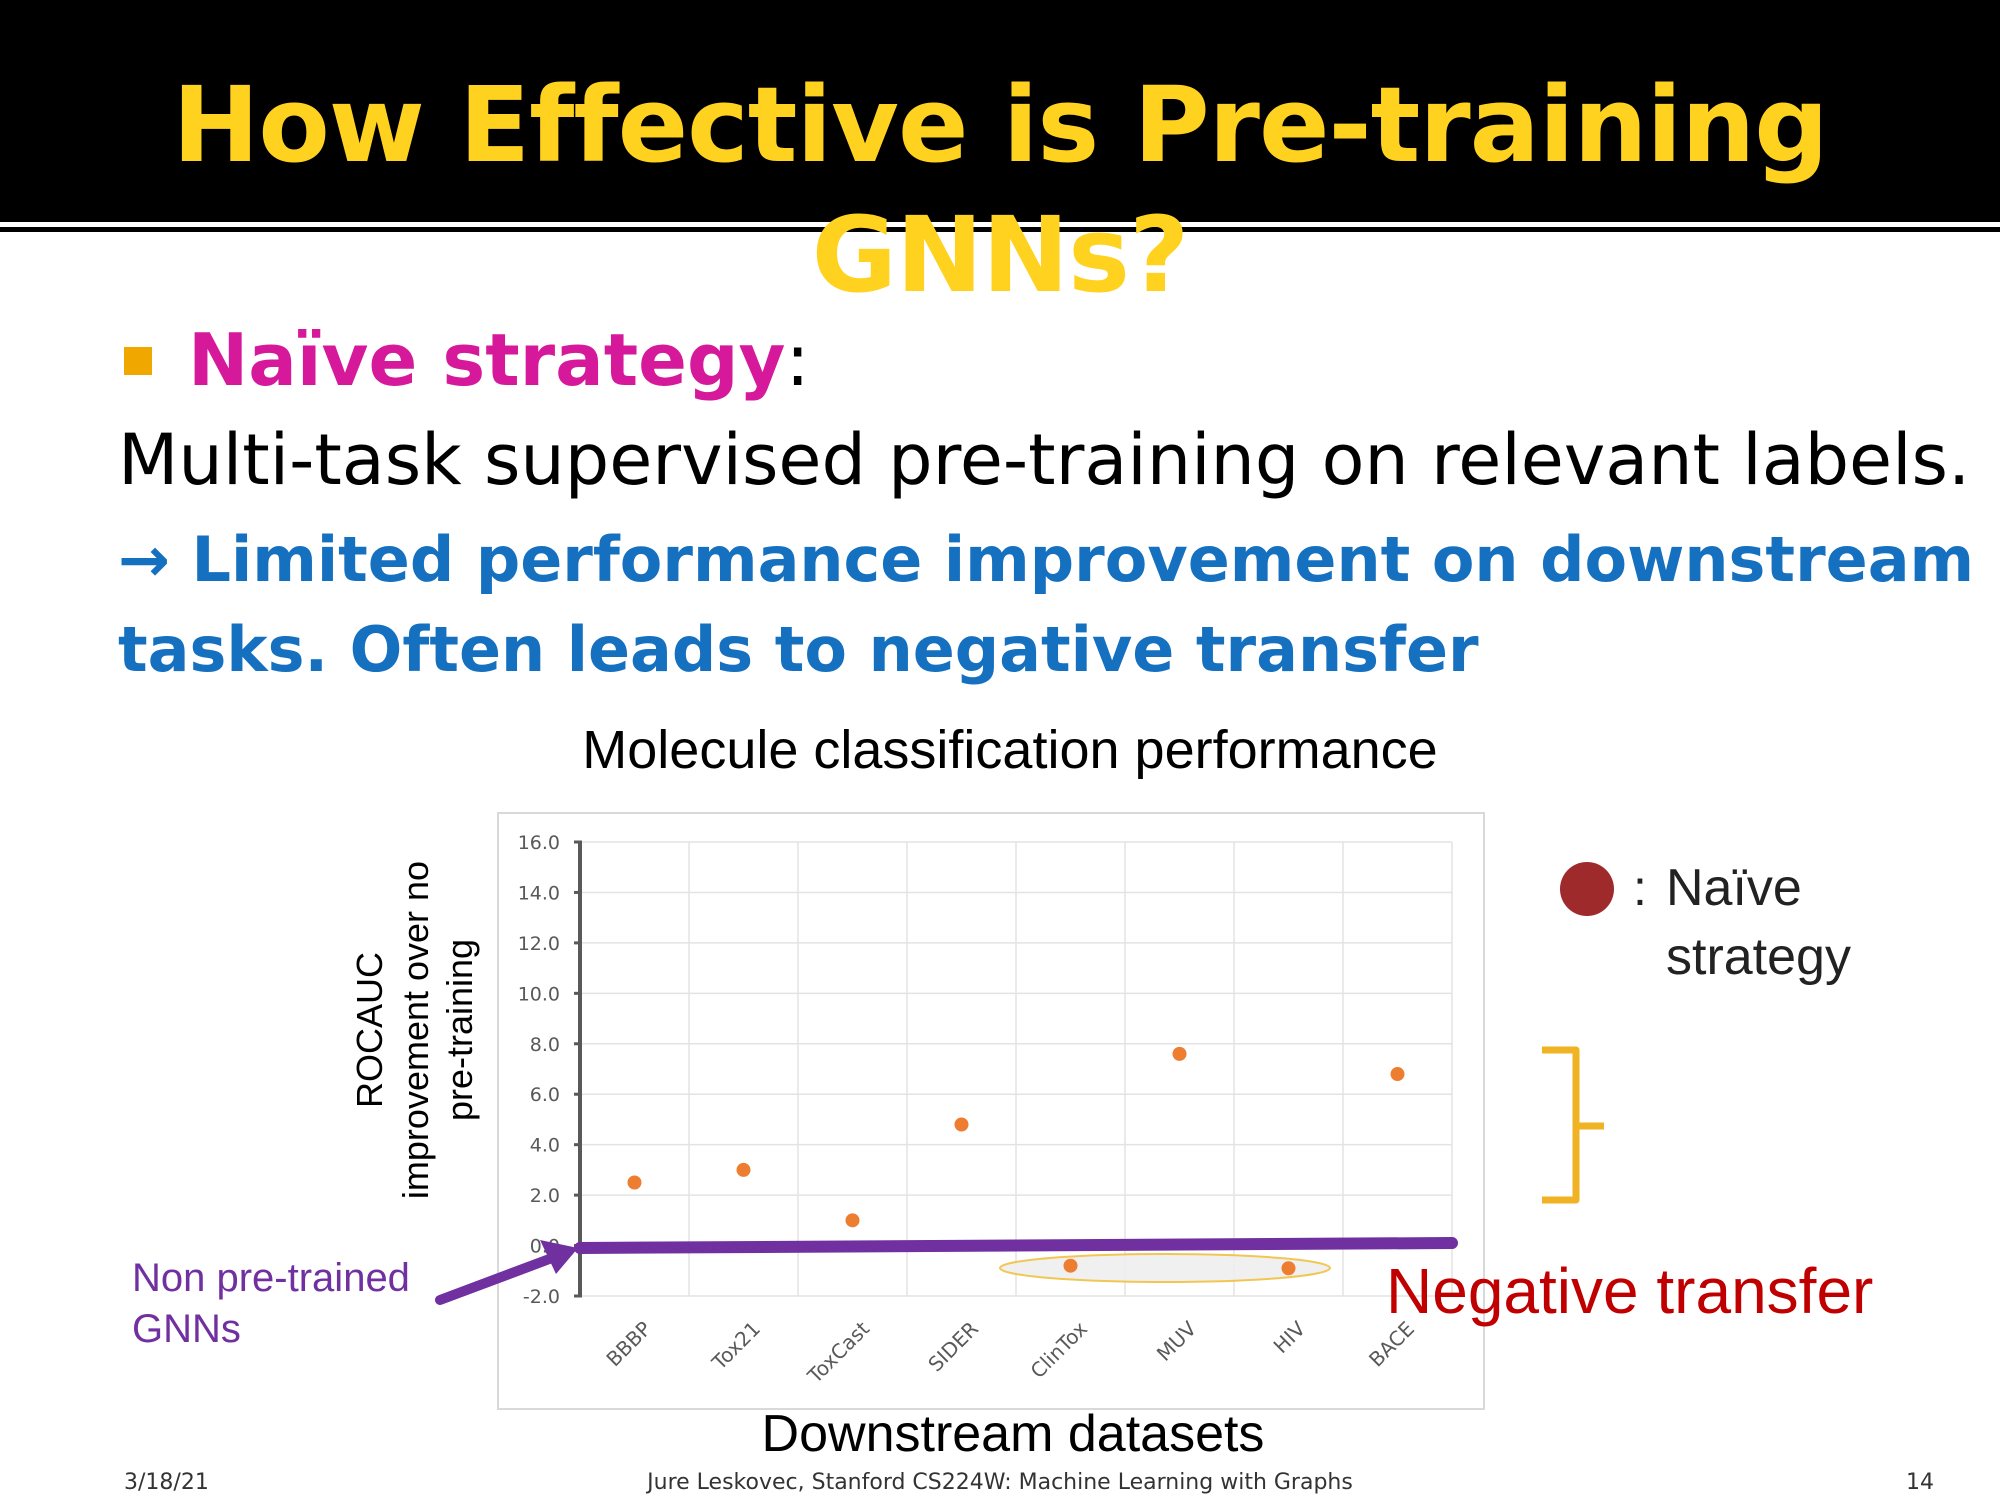 The image size is (2000, 1500). I want to click on x-axis-label: Downstream datasets, so click(1013, 1434).